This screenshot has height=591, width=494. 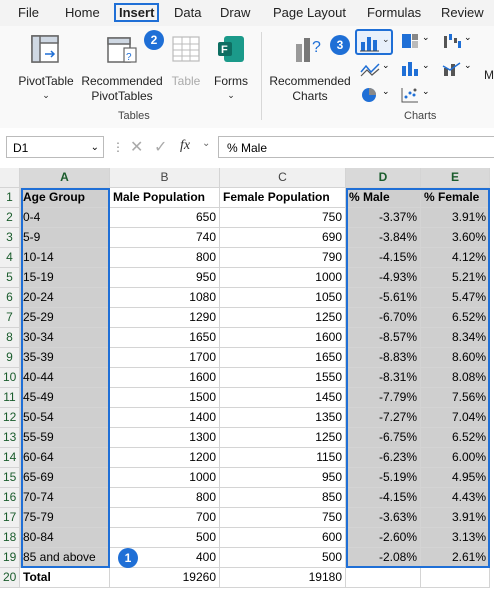 I want to click on row-header: 10, so click(x=10, y=378).